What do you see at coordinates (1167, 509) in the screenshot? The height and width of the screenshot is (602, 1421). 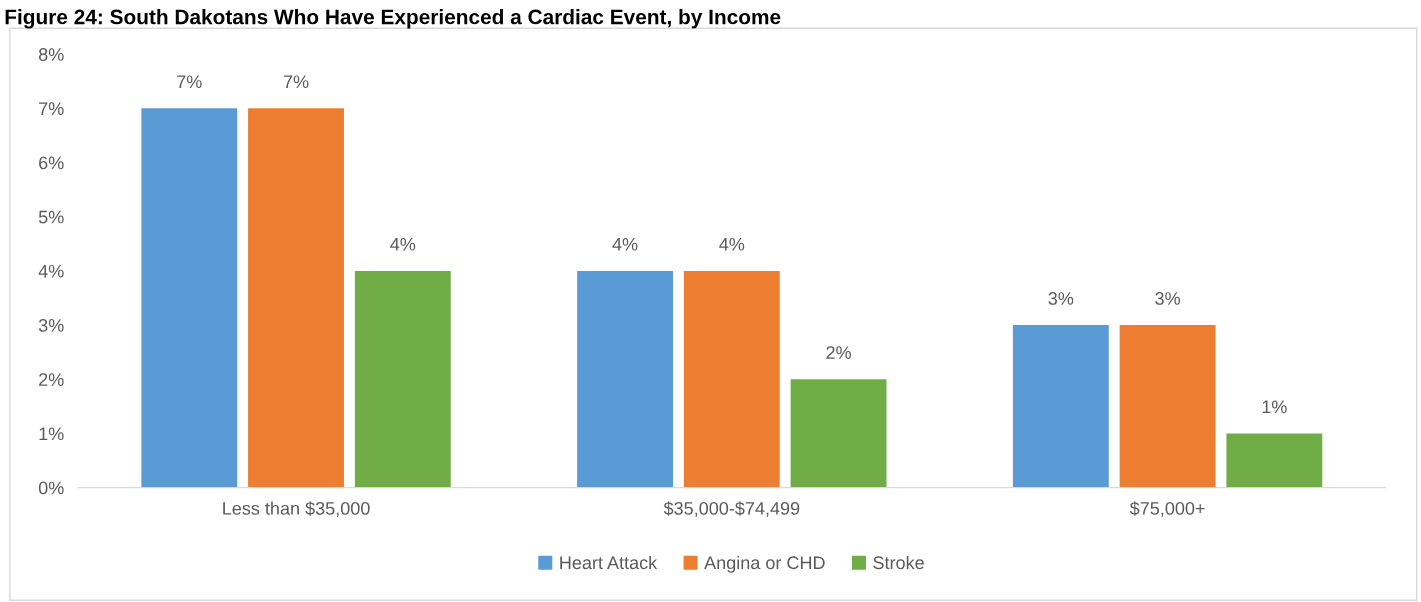 I see `x-tick-label: $75,000+` at bounding box center [1167, 509].